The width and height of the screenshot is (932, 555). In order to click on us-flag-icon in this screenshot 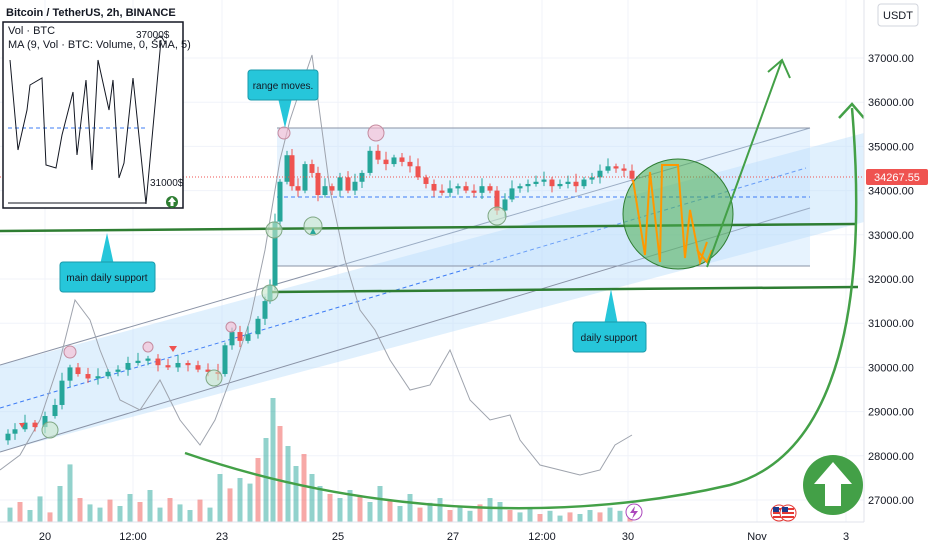, I will do `click(788, 513)`.